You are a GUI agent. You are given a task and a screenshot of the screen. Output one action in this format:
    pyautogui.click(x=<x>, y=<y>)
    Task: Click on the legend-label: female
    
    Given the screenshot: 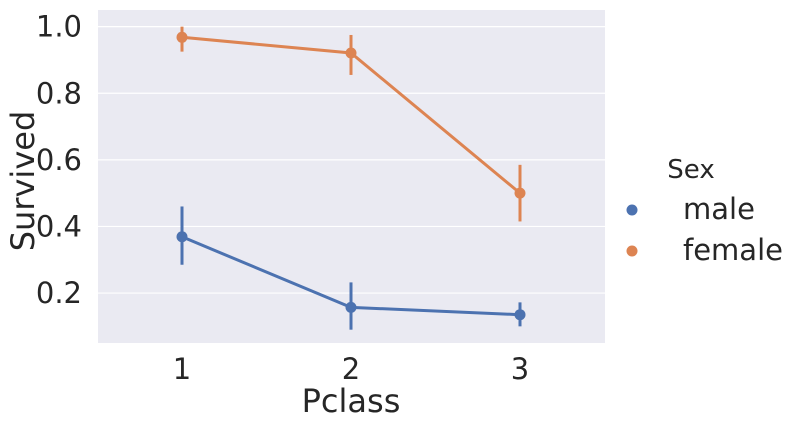 What is the action you would take?
    pyautogui.click(x=733, y=250)
    